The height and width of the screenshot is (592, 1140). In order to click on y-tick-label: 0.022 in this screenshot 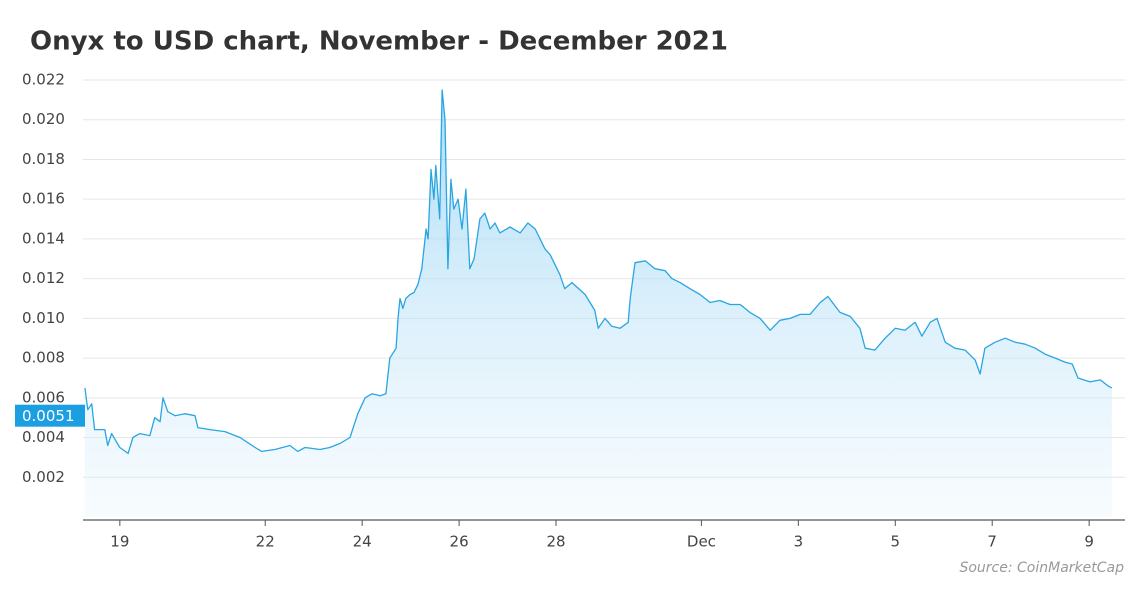, I will do `click(43, 80)`.